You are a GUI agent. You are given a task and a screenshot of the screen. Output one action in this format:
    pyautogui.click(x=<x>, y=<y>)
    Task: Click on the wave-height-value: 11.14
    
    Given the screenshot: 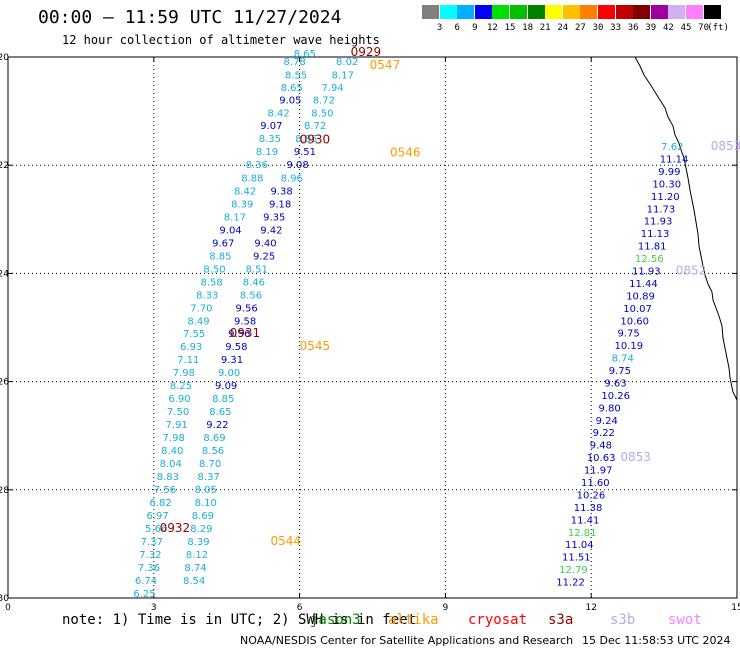 What is the action you would take?
    pyautogui.click(x=674, y=159)
    